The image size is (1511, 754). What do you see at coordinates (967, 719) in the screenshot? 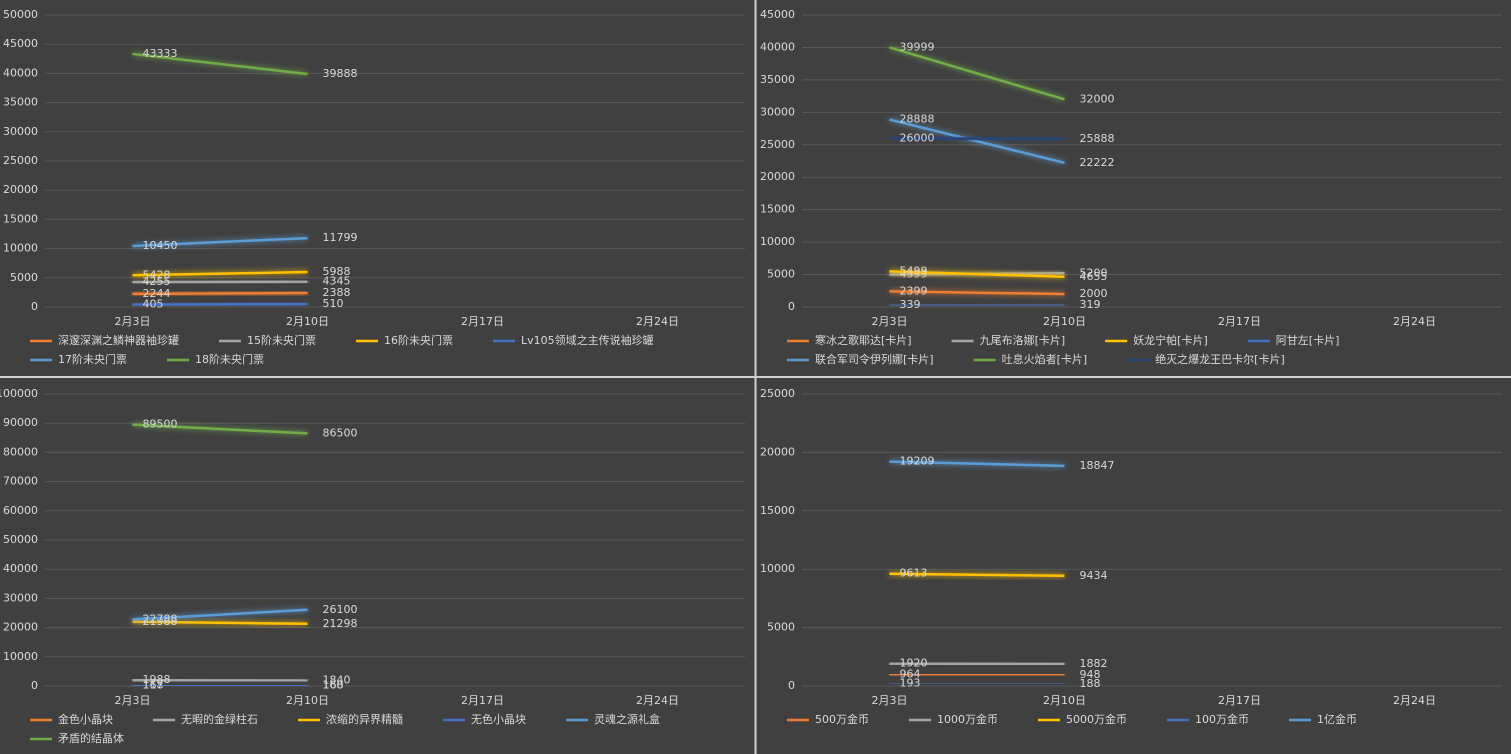
I see `legend-label: 1000万金币` at bounding box center [967, 719].